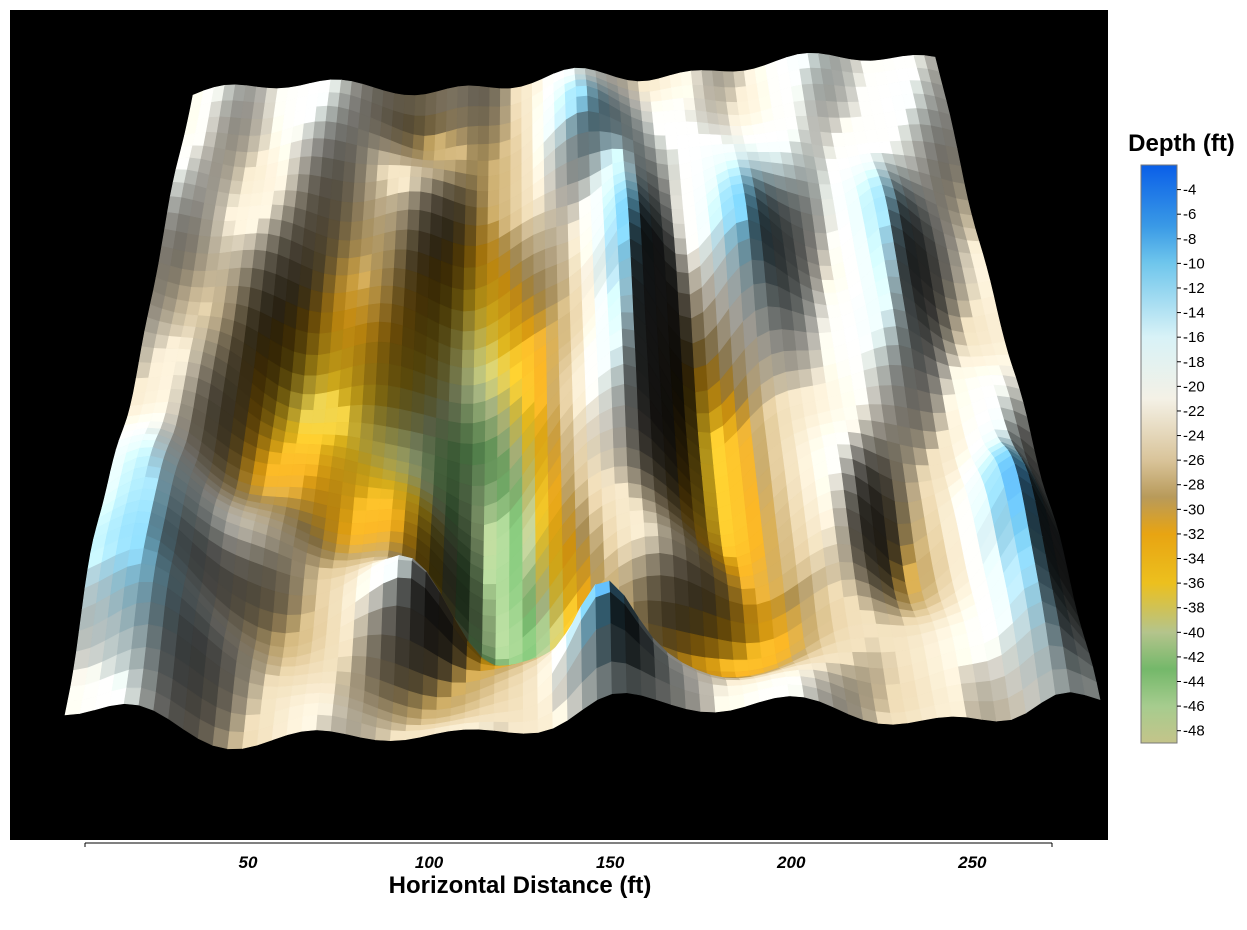  I want to click on x-tick-label-0: 50, so click(248, 862).